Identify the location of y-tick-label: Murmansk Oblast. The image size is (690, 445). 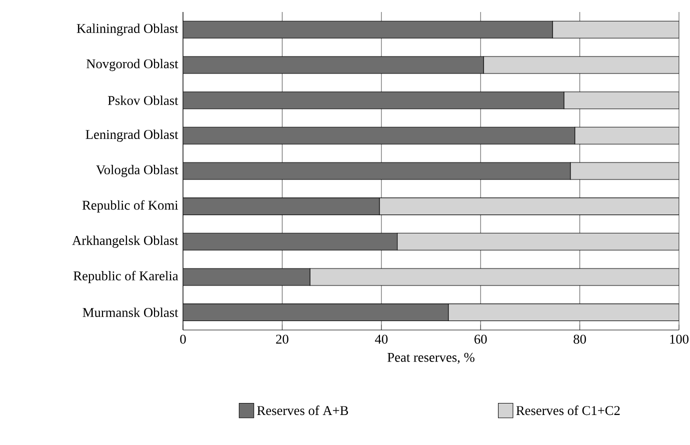
(130, 313).